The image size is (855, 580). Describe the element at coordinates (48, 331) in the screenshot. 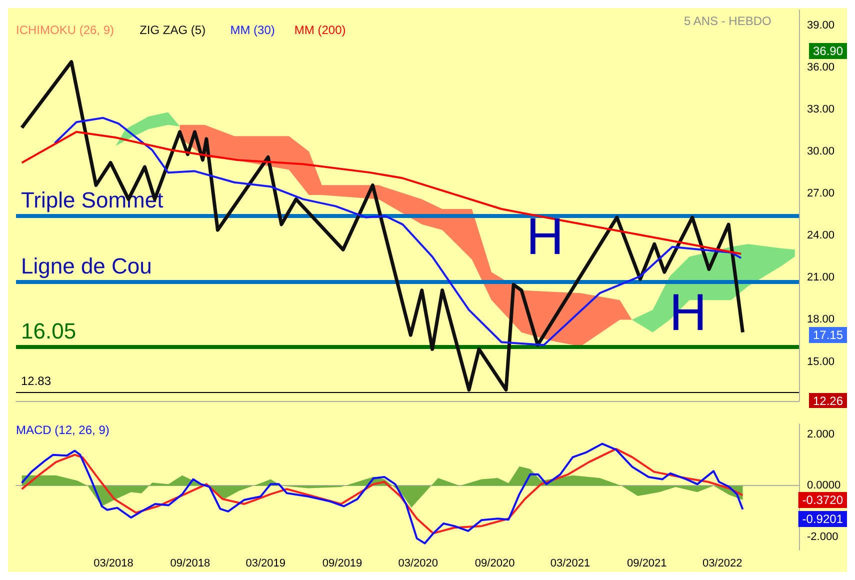

I see `ref-line-label: 16.05` at that location.